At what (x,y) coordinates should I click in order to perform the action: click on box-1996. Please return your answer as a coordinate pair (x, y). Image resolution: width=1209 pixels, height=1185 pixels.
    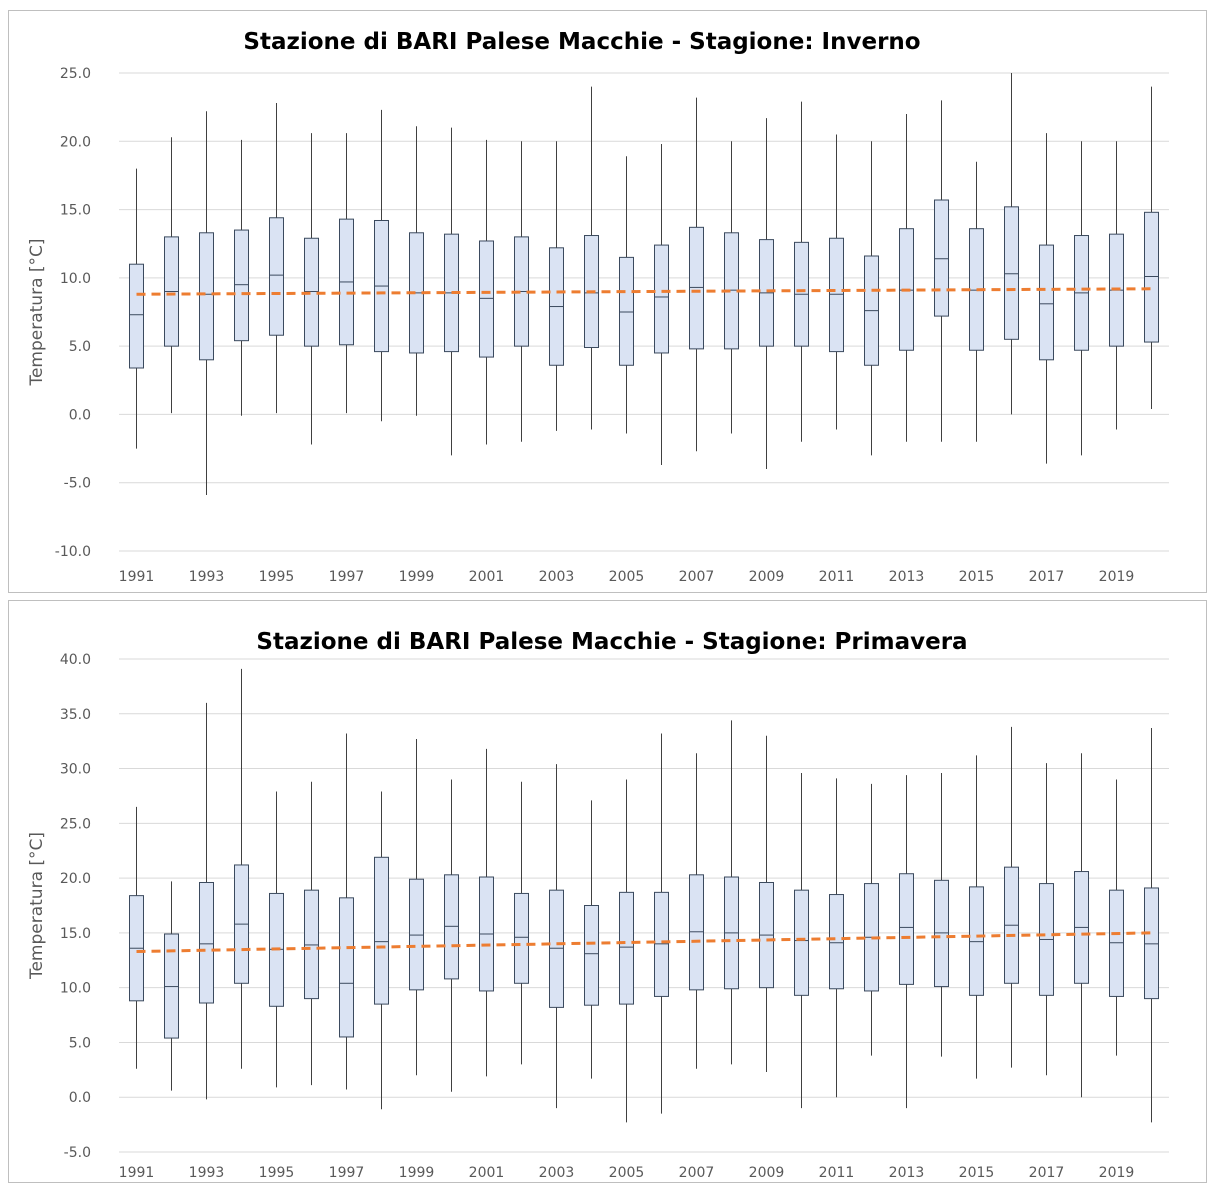
    Looking at the image, I should click on (311, 933).